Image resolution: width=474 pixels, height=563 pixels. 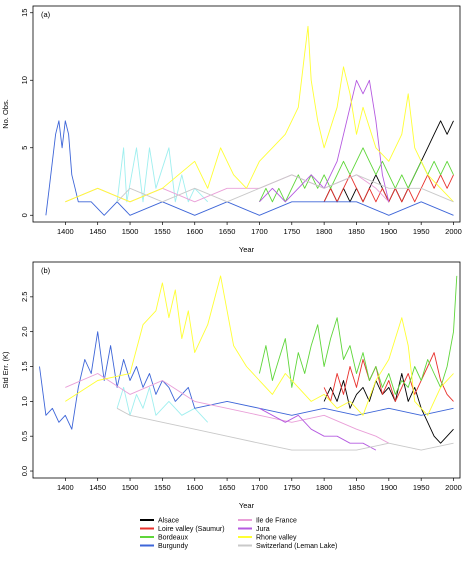 What do you see at coordinates (24, 148) in the screenshot?
I see `y-tick-label: 5` at bounding box center [24, 148].